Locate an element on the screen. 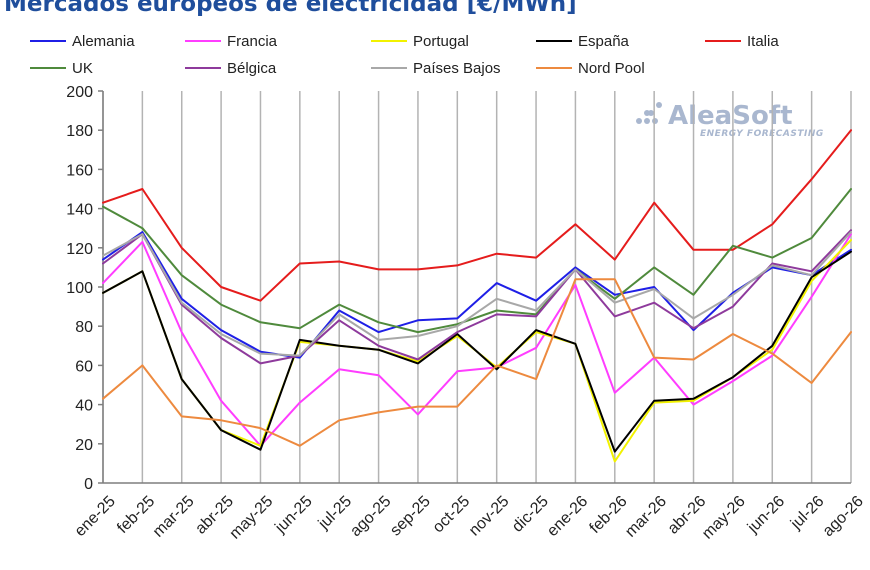  legend-item: Portugal is located at coordinates (420, 41).